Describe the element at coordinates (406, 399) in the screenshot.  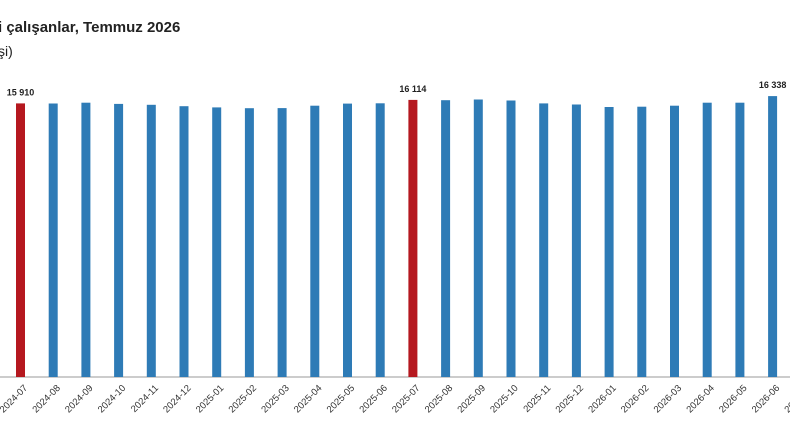
I see `x-tick-label: 2025-07` at that location.